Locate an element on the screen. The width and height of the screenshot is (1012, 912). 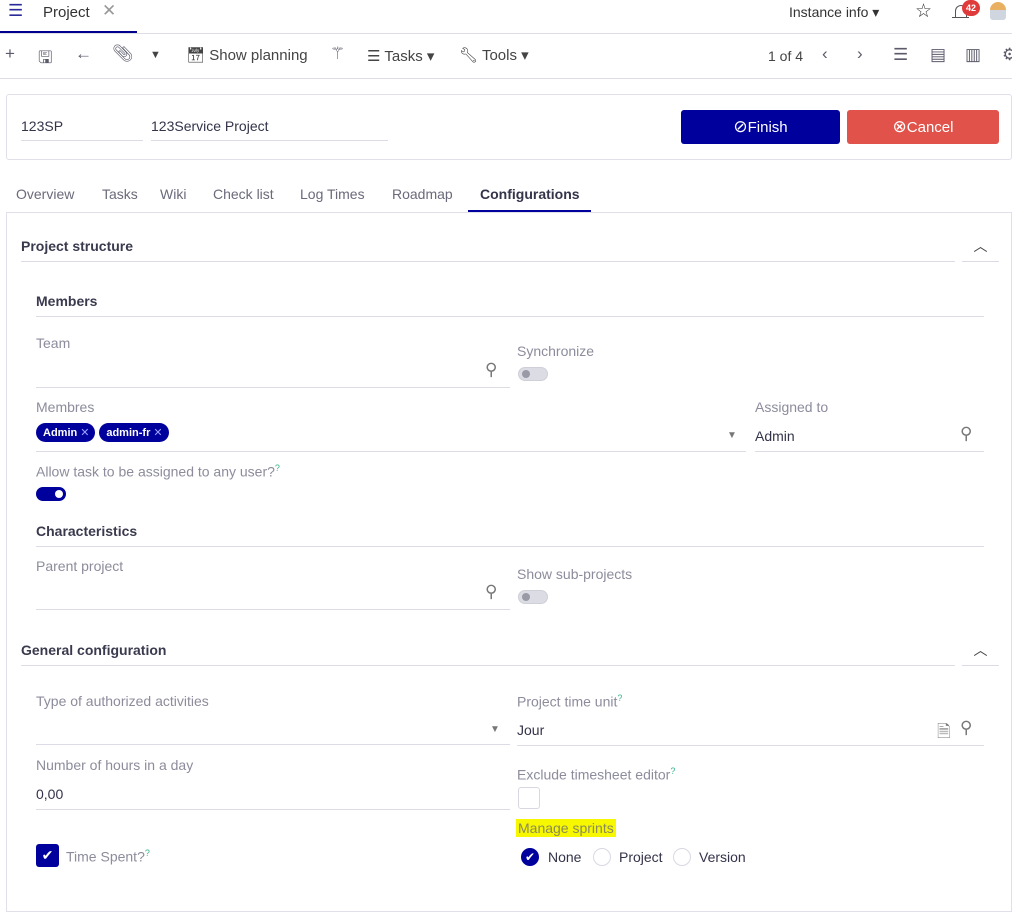
instance-info-label: Instance info is located at coordinates (829, 12).